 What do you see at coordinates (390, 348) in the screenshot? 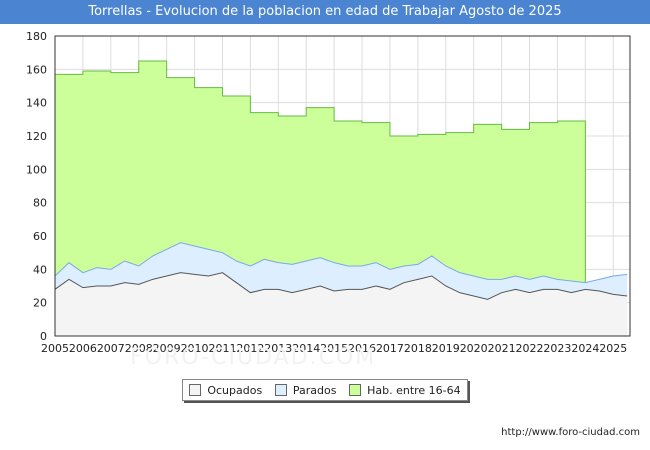
I see `x-tick-label: 2017` at bounding box center [390, 348].